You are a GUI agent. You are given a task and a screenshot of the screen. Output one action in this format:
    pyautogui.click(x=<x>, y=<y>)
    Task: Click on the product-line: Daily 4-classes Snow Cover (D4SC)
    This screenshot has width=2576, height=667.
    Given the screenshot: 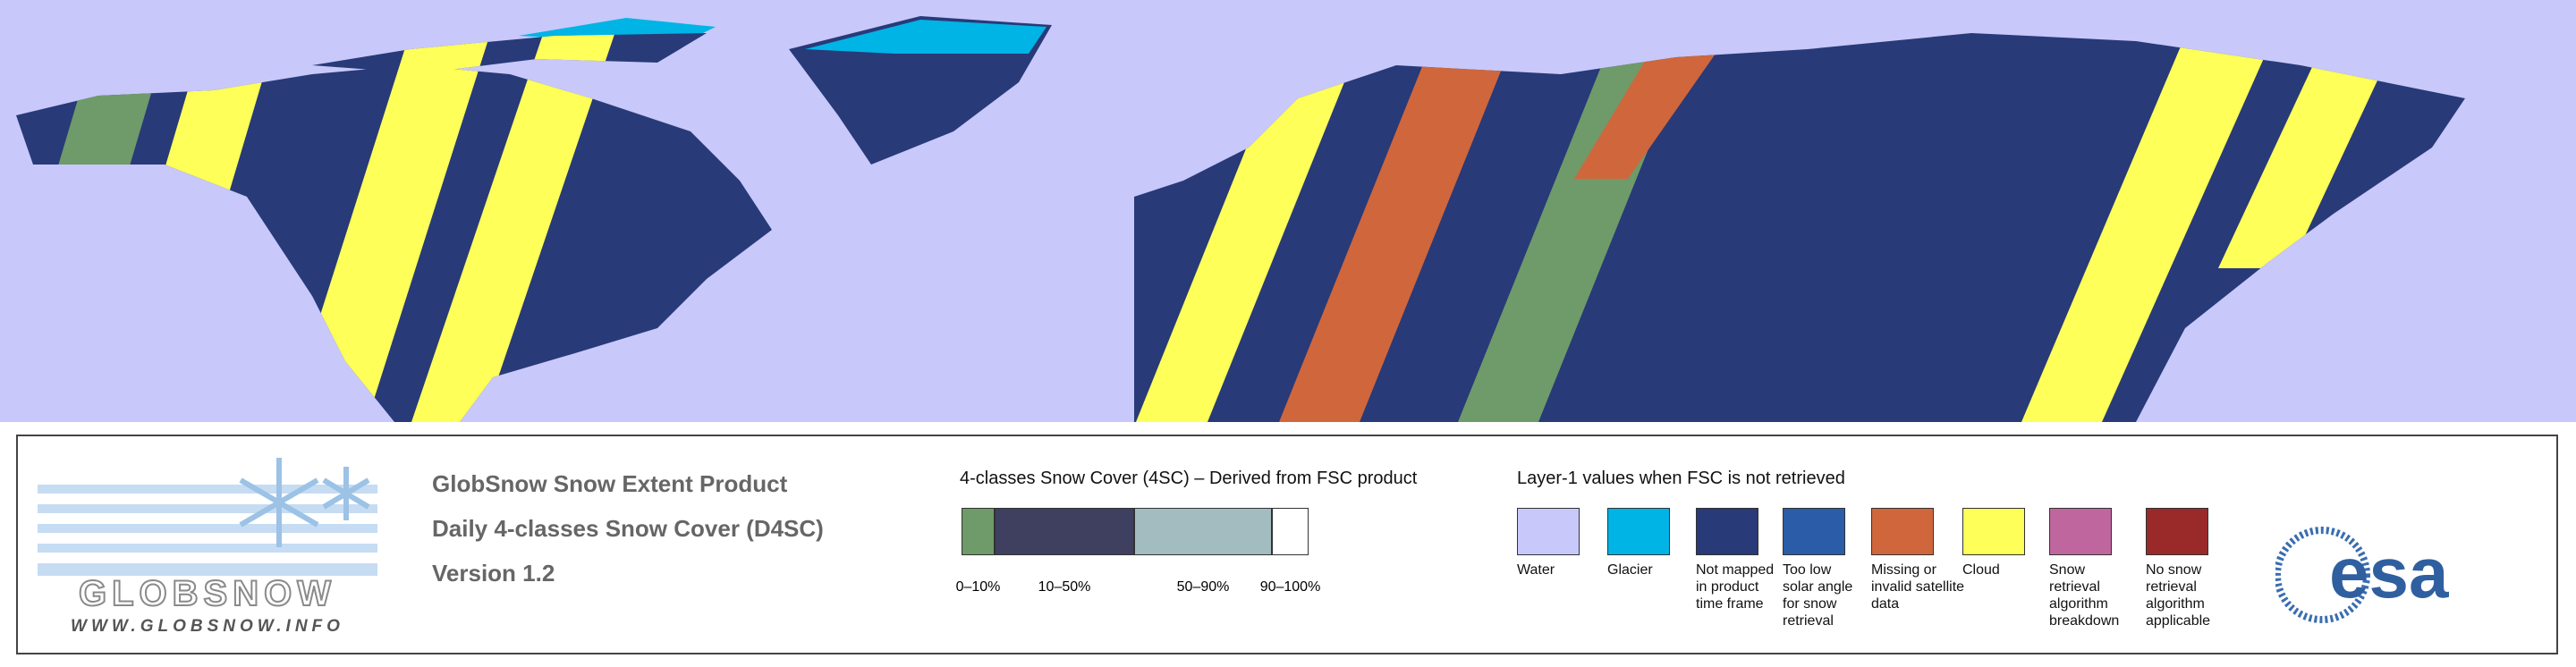 What is the action you would take?
    pyautogui.click(x=628, y=529)
    